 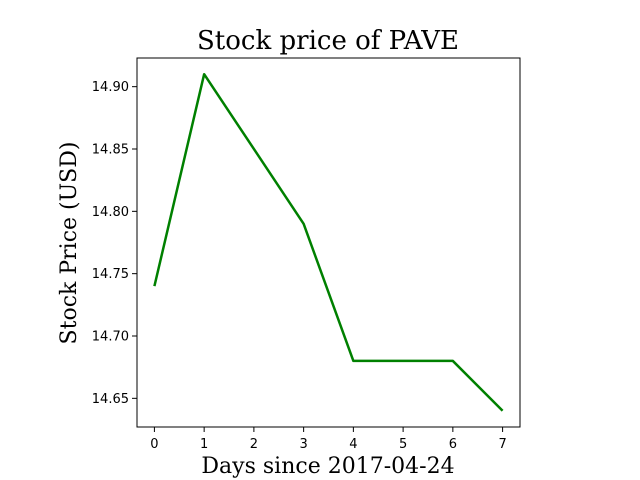 I want to click on x-tick-label: 7, so click(x=502, y=444).